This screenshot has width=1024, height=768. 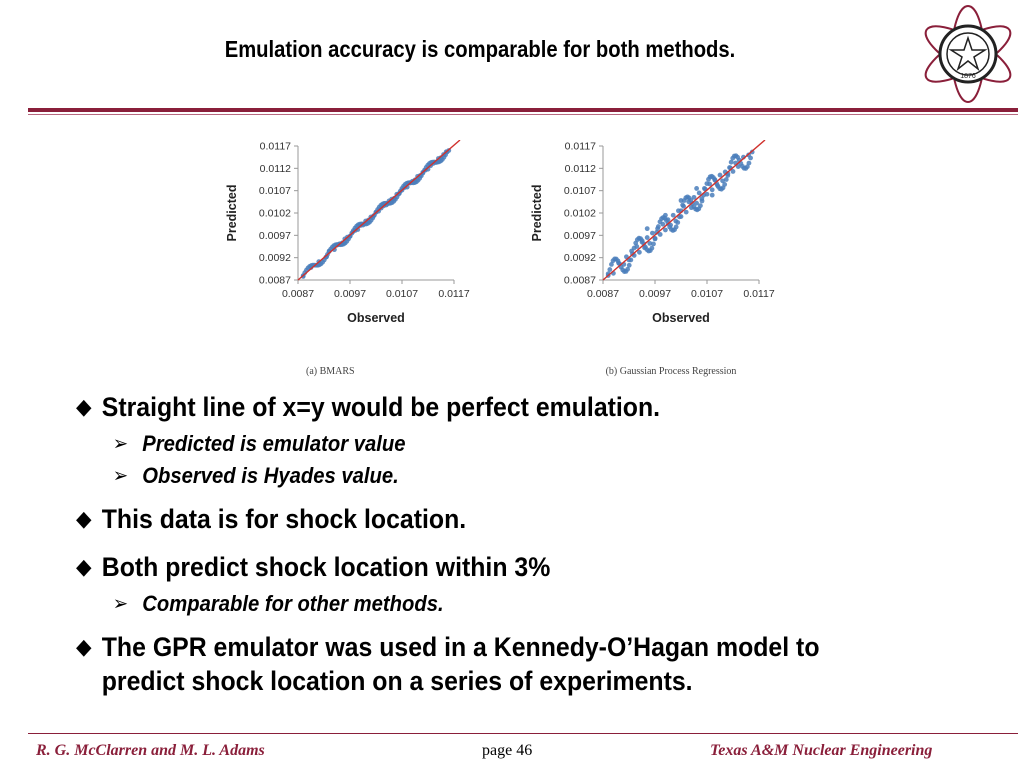 What do you see at coordinates (523, 110) in the screenshot?
I see `header-rule` at bounding box center [523, 110].